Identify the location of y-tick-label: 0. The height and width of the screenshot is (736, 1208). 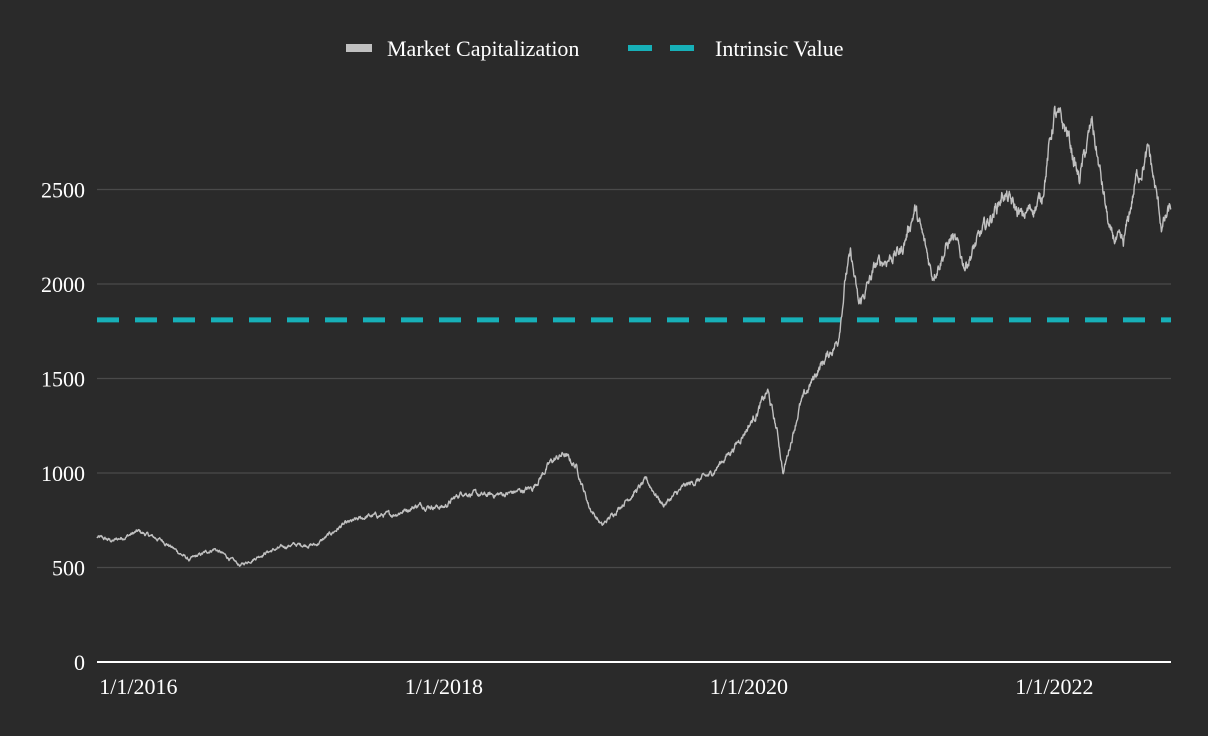
(79, 662).